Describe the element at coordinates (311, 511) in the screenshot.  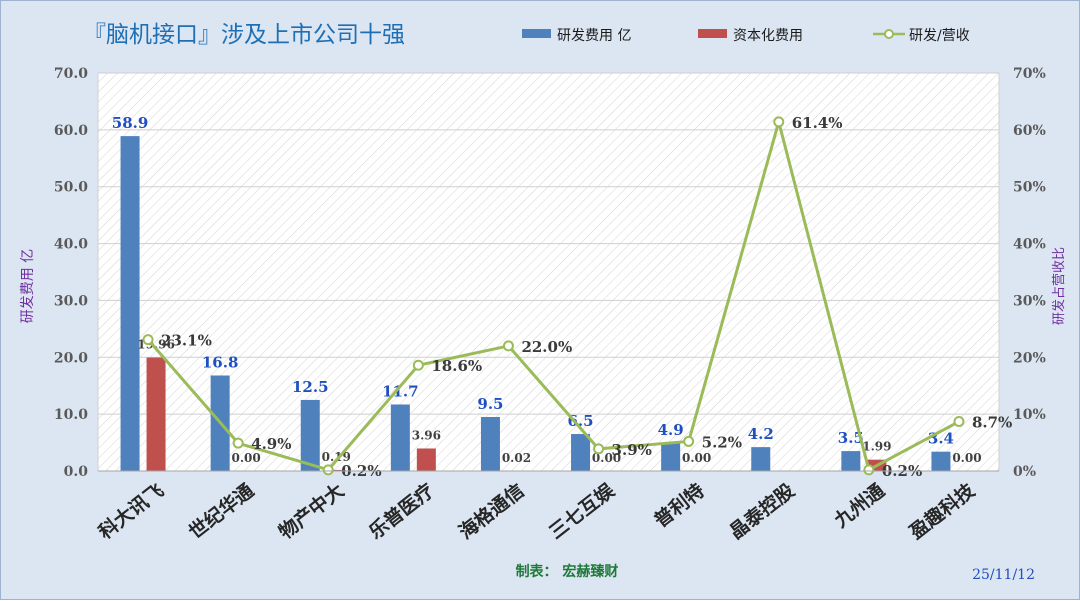
I see `x-tick-label: 物产中大` at that location.